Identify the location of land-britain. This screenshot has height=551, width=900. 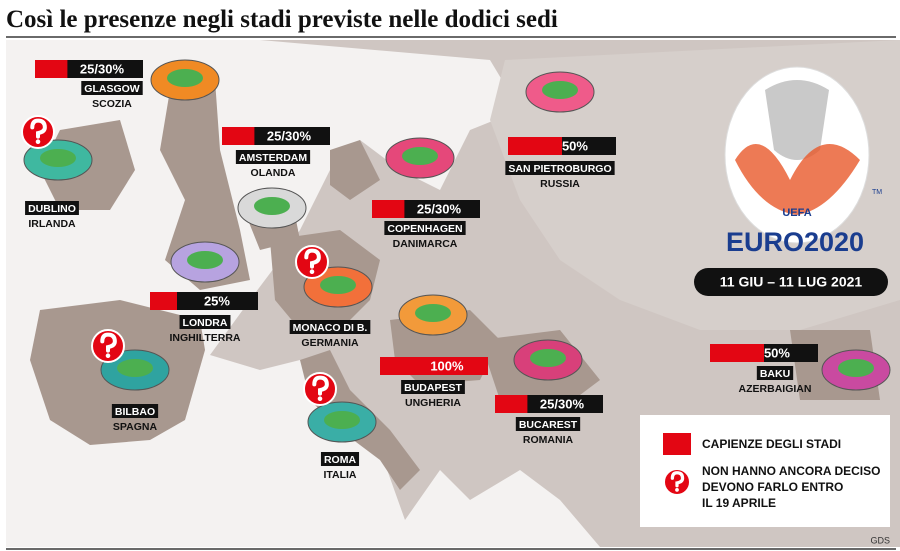
(205, 185).